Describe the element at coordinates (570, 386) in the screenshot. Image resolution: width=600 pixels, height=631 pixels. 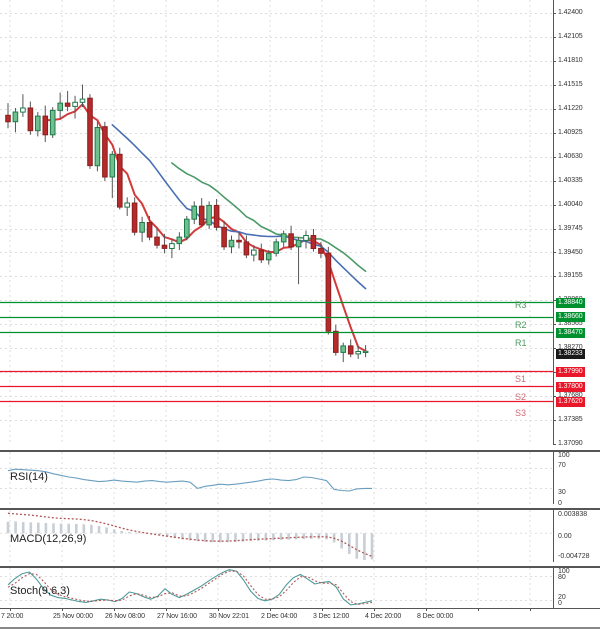
I see `pivot-price-pill: 1.37800` at that location.